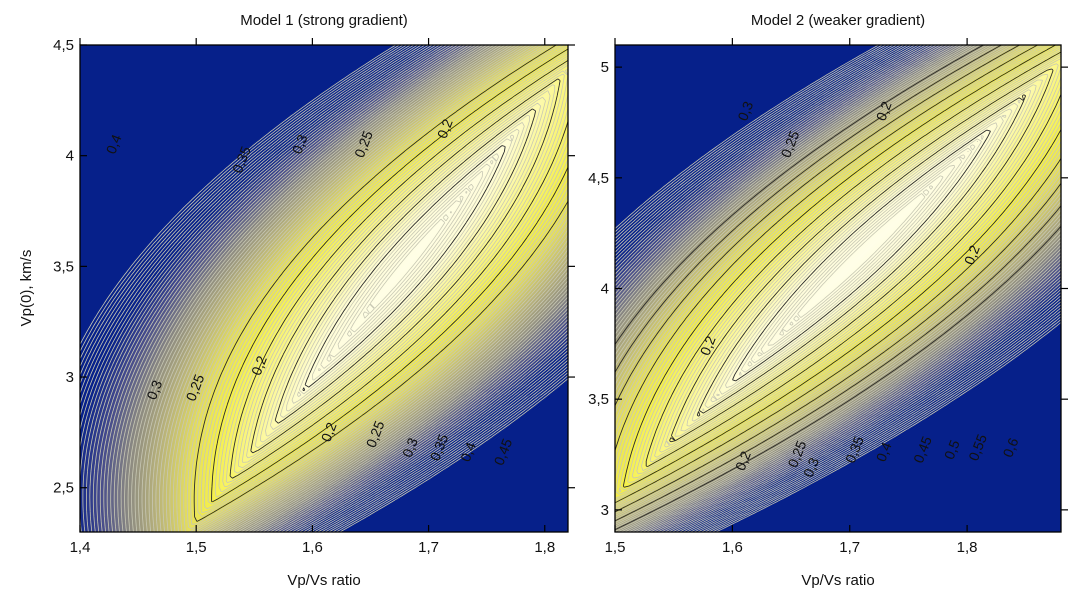 The height and width of the screenshot is (594, 1076). I want to click on y-tick-label: 4, so click(70, 156).